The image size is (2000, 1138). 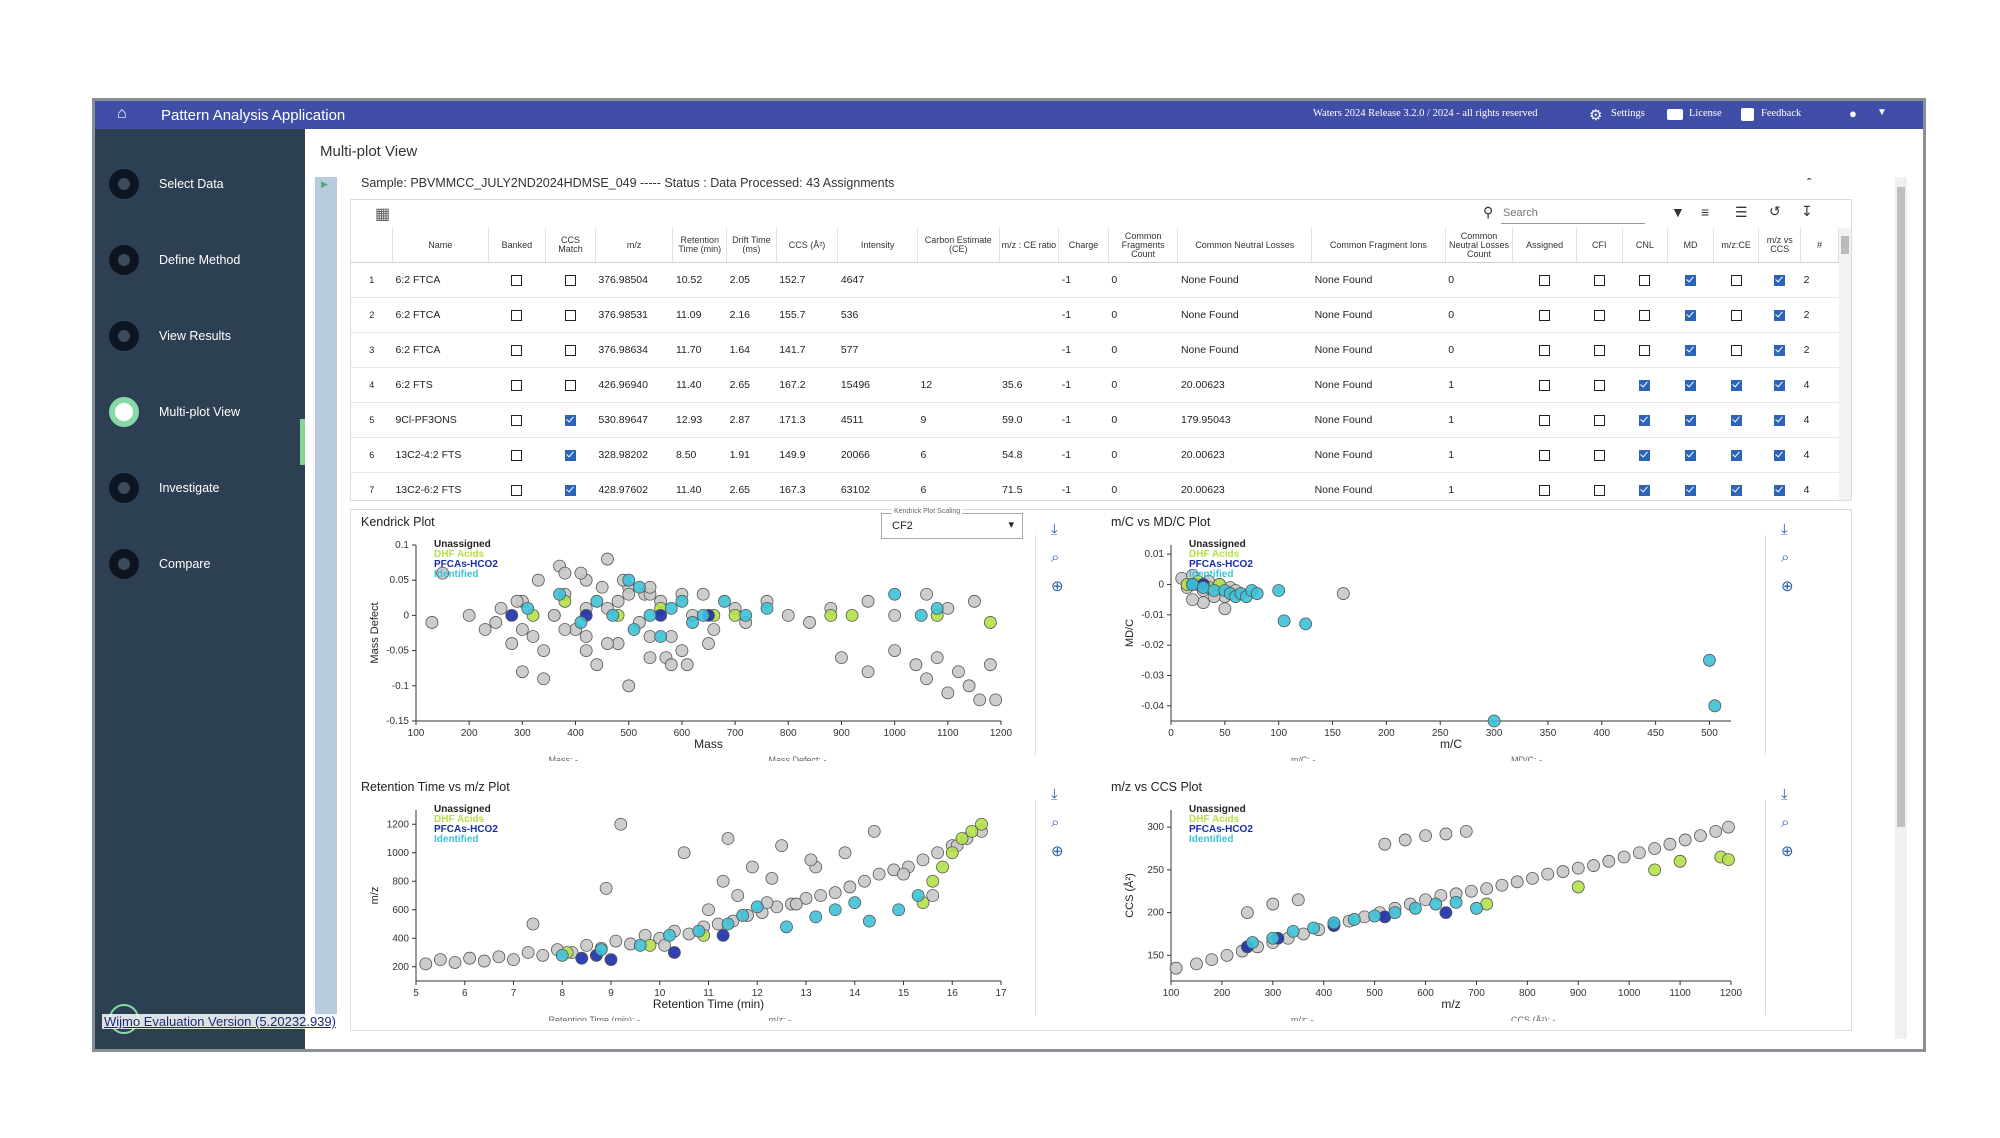 What do you see at coordinates (1029, 245) in the screenshot?
I see `column-header: m/z : CE ratio` at bounding box center [1029, 245].